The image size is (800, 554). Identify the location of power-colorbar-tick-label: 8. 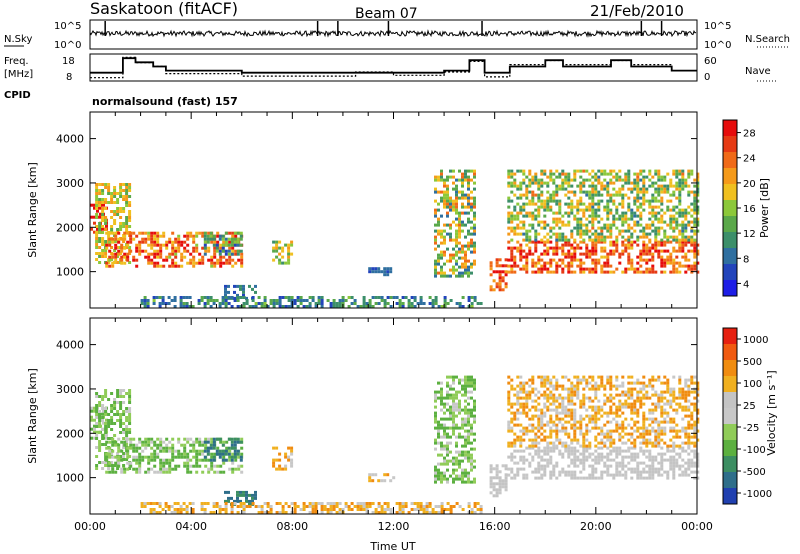
(746, 259).